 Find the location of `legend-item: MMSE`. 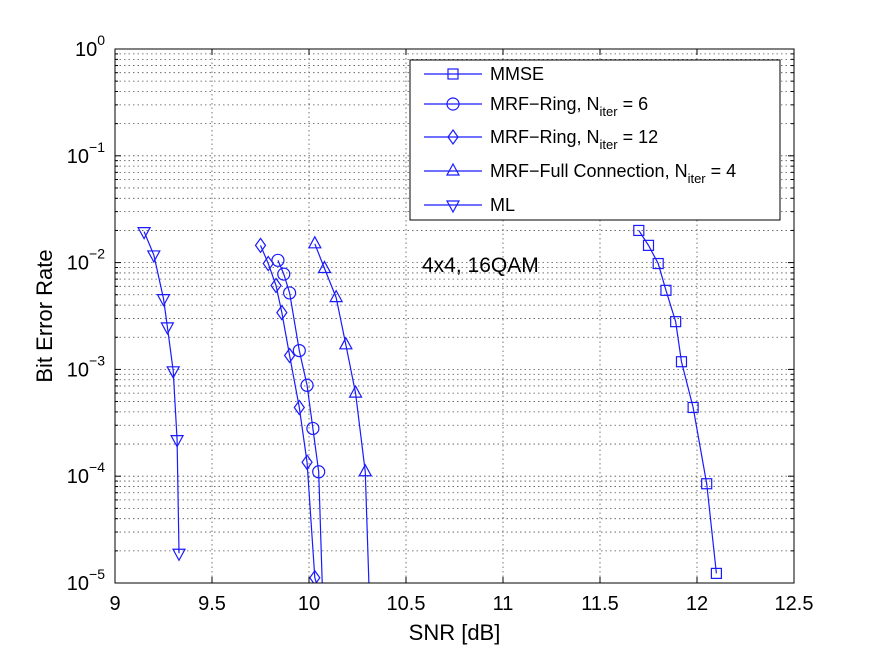

legend-item: MMSE is located at coordinates (484, 74).